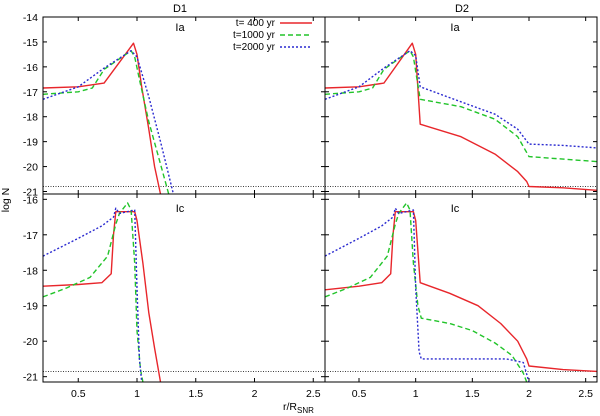 This screenshot has height=416, width=600. What do you see at coordinates (256, 23) in the screenshot?
I see `legend-label-400: t= 400 yr` at bounding box center [256, 23].